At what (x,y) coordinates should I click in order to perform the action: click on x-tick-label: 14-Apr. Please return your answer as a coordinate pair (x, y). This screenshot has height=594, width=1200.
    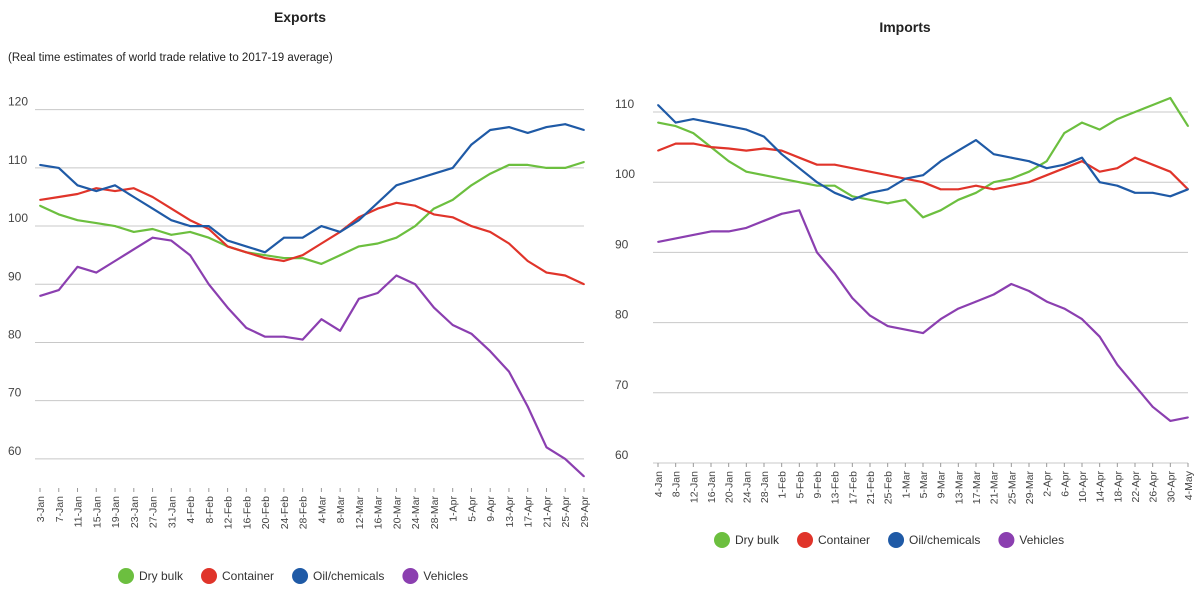
    Looking at the image, I should click on (1101, 486).